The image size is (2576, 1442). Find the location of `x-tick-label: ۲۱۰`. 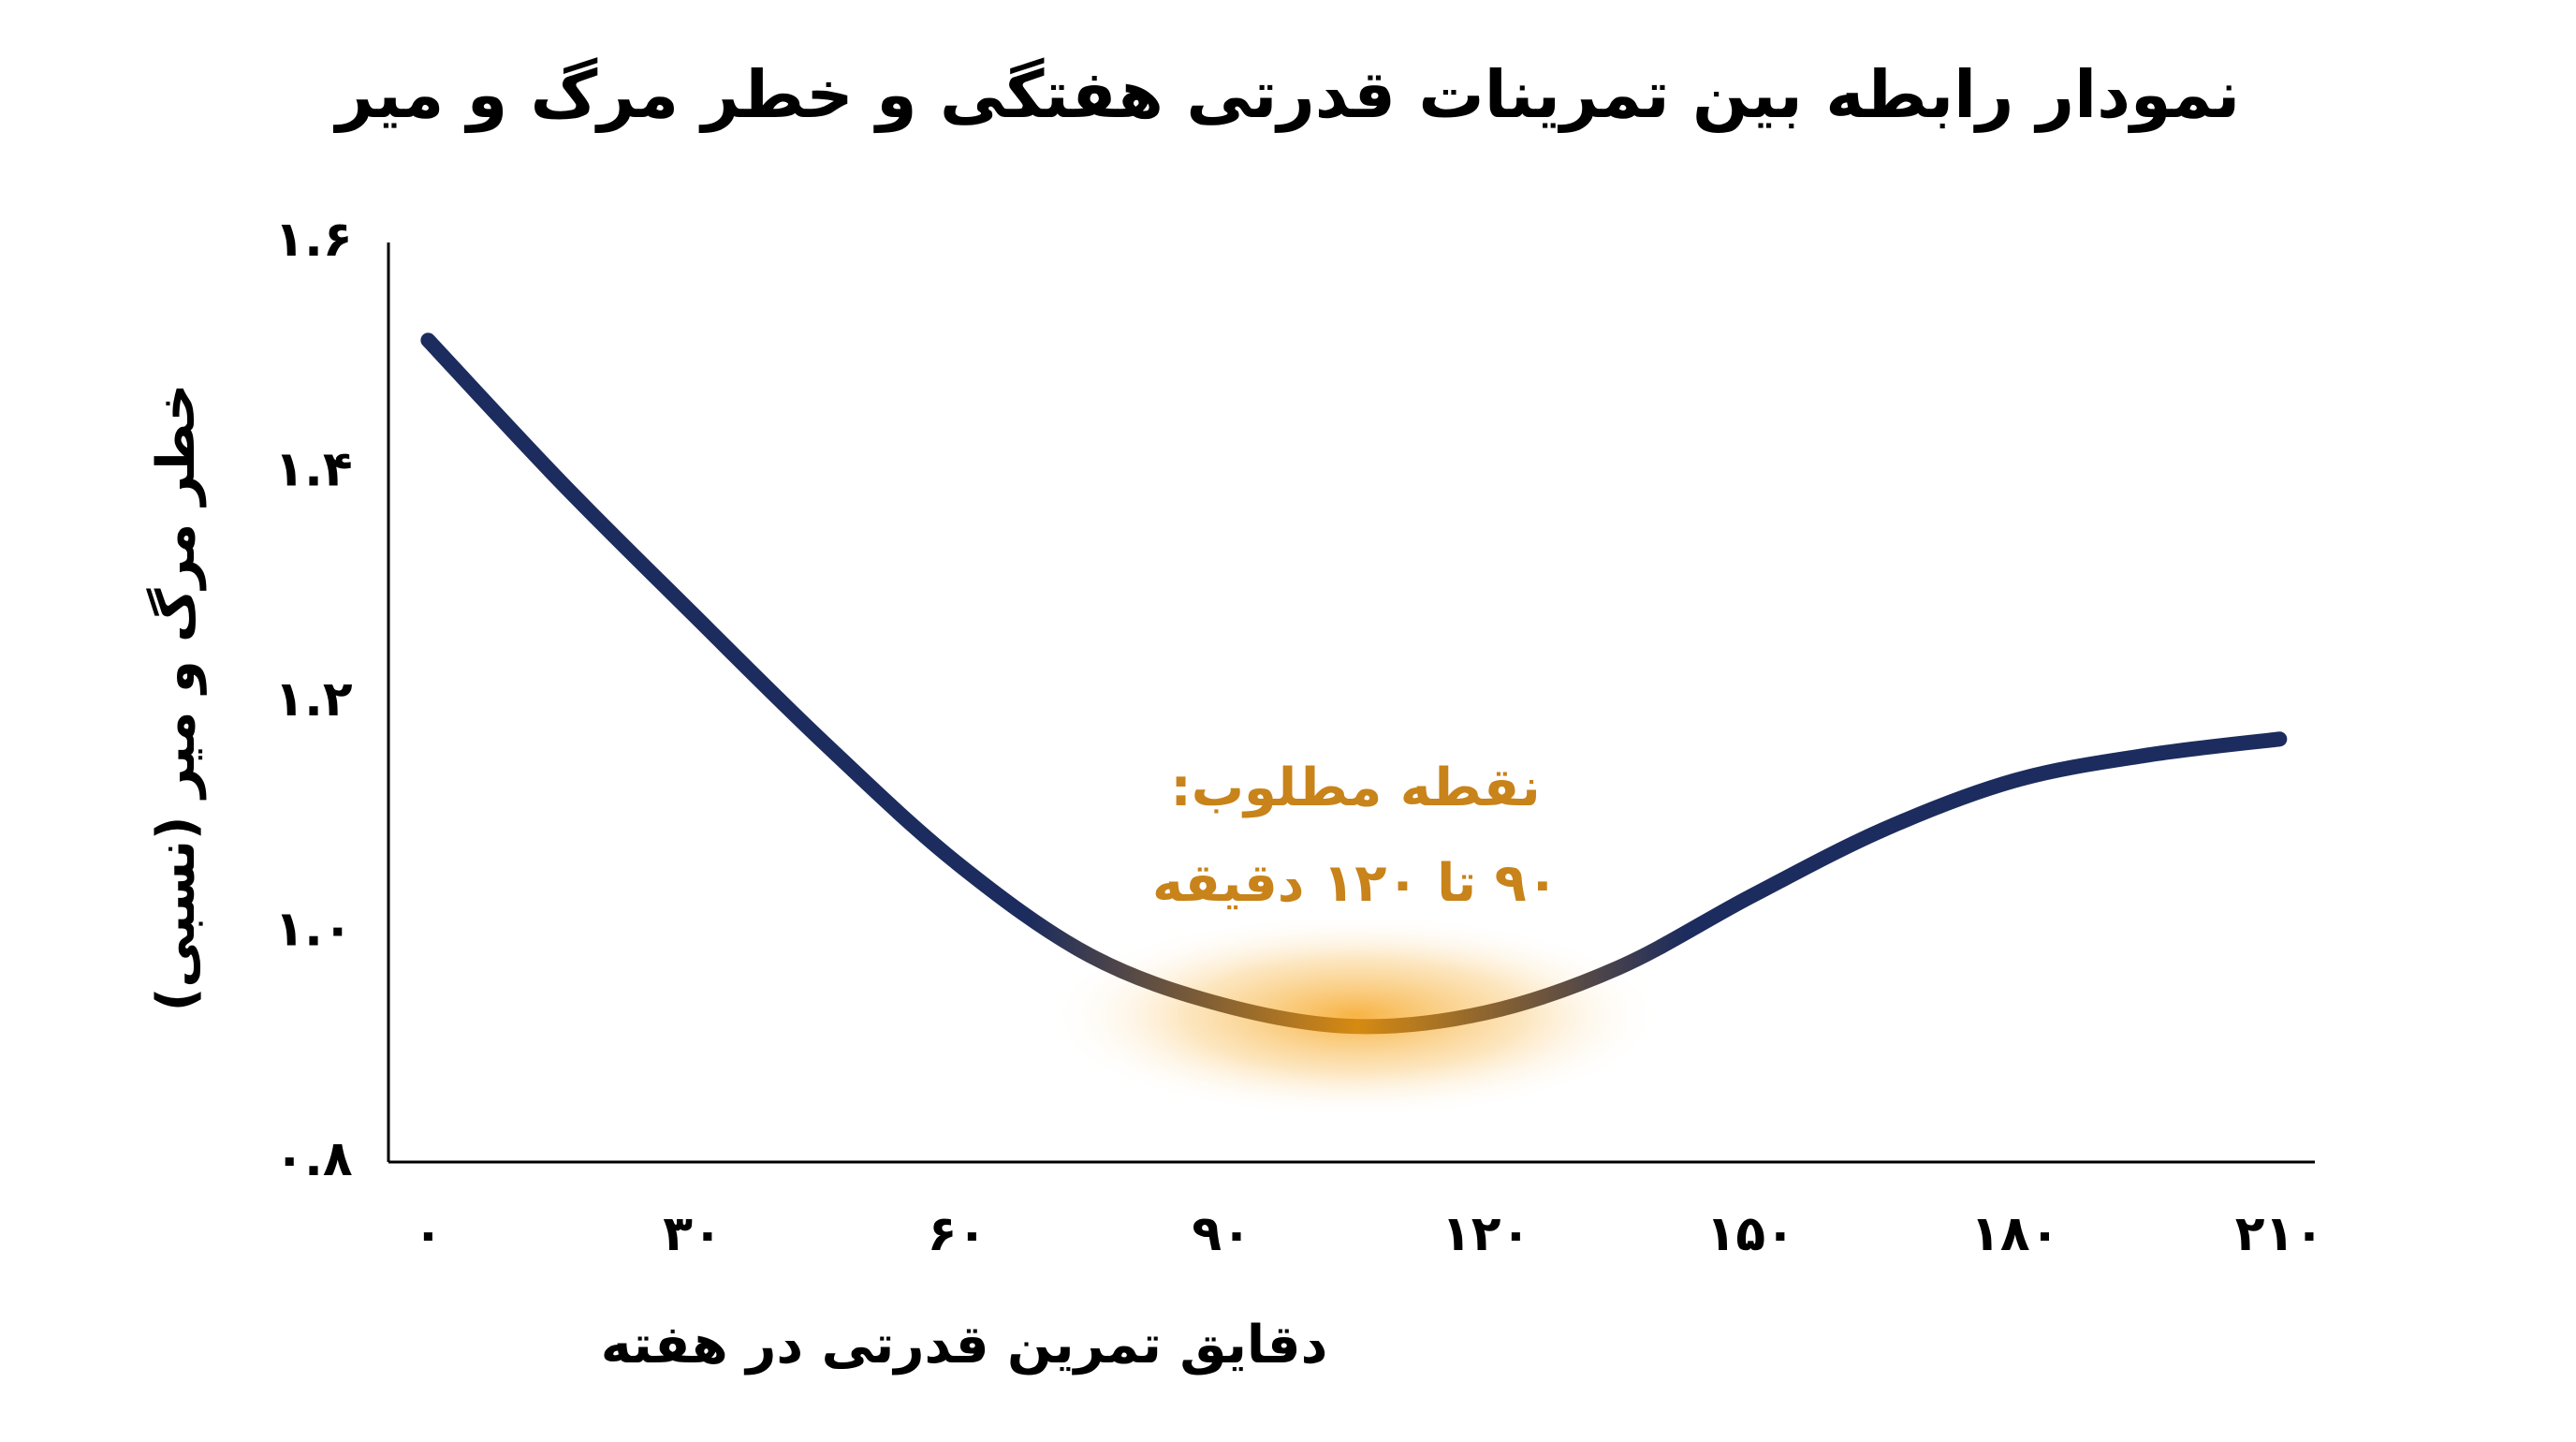

x-tick-label: ۲۱۰ is located at coordinates (2279, 1234).